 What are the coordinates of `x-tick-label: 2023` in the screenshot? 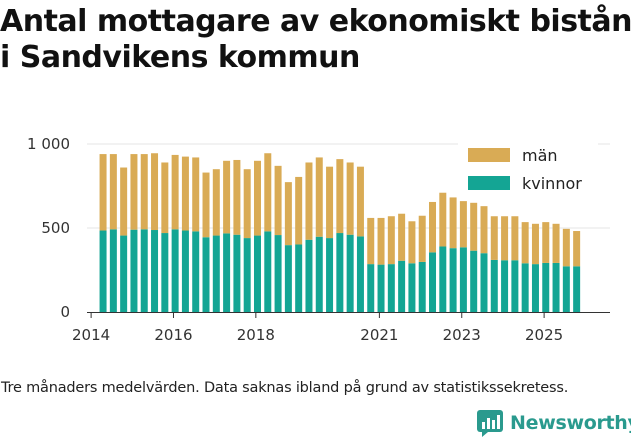 It's located at (462, 335).